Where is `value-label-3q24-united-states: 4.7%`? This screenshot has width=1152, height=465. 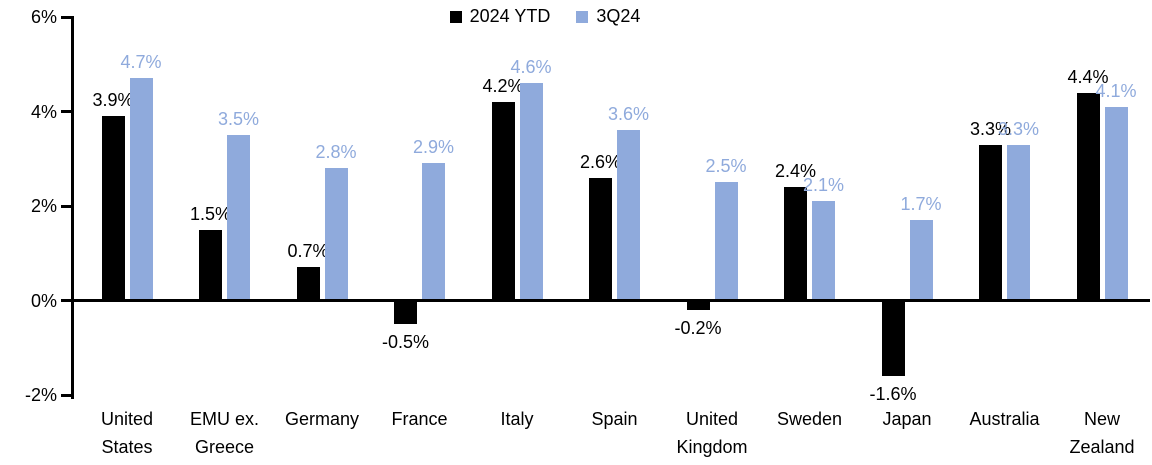 value-label-3q24-united-states: 4.7% is located at coordinates (141, 62).